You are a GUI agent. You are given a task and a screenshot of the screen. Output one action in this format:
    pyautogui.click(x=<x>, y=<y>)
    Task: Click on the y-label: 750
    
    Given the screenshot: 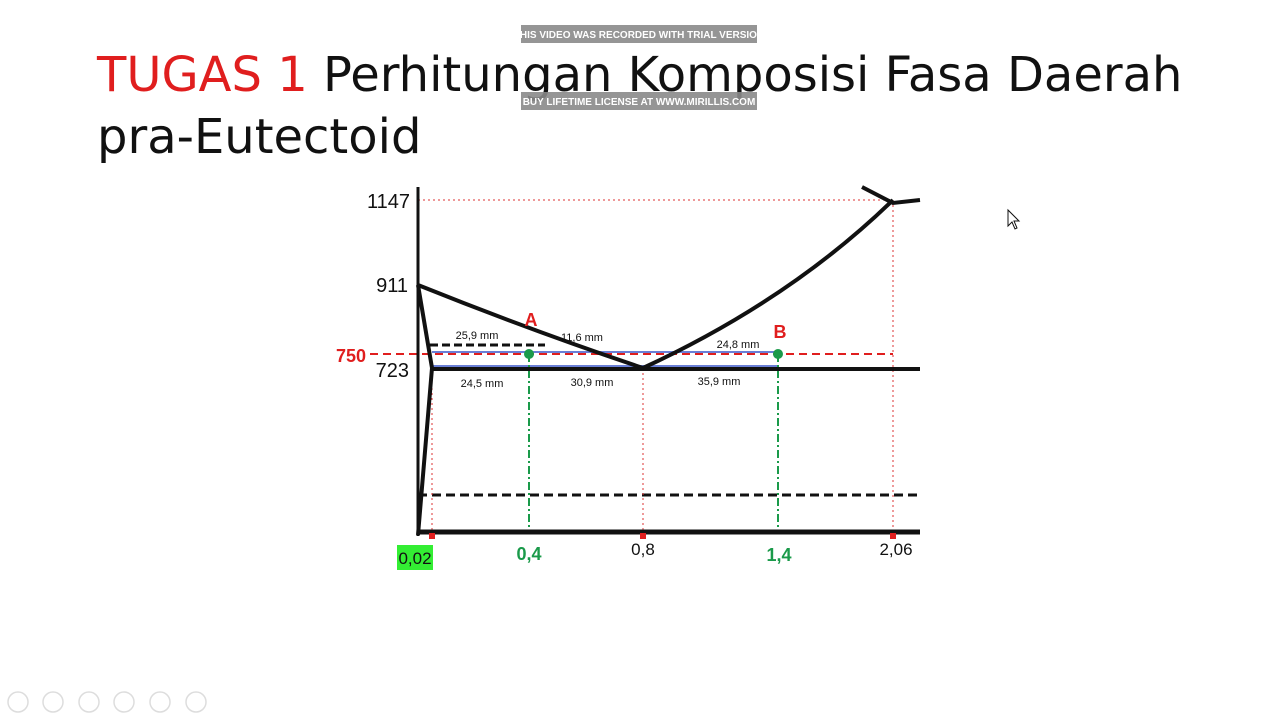 What is the action you would take?
    pyautogui.click(x=351, y=356)
    